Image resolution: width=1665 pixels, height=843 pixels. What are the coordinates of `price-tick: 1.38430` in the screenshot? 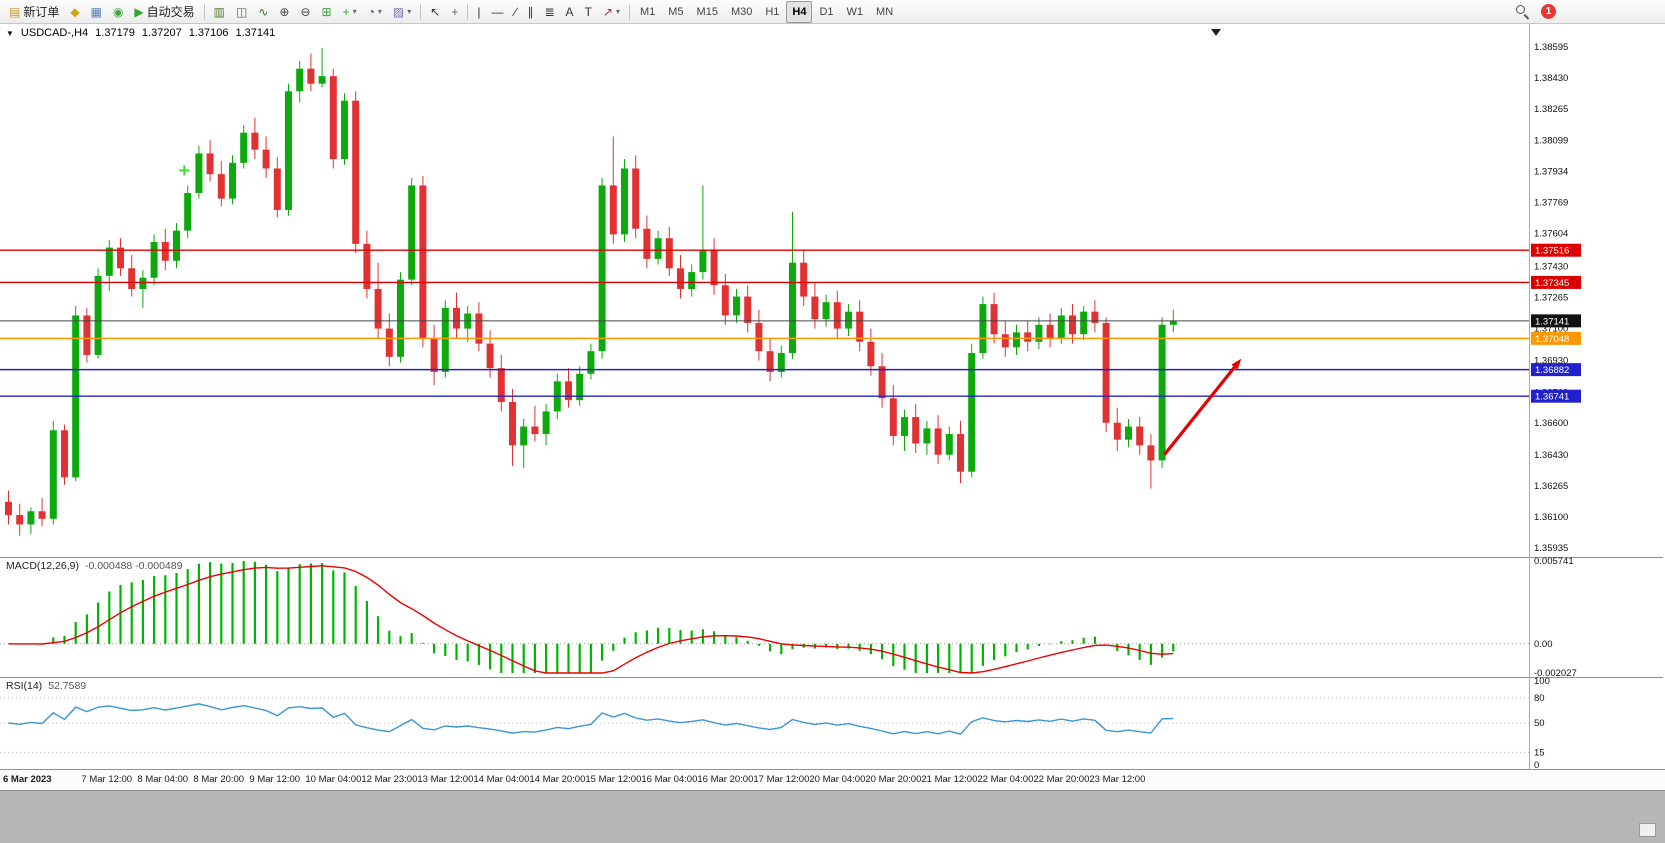 It's located at (1551, 78).